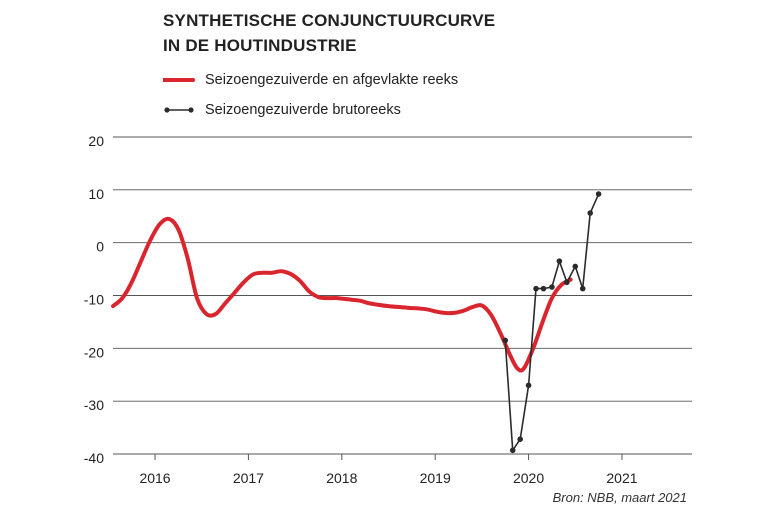 The height and width of the screenshot is (511, 767). What do you see at coordinates (154, 478) in the screenshot?
I see `x-tick-label: 2016` at bounding box center [154, 478].